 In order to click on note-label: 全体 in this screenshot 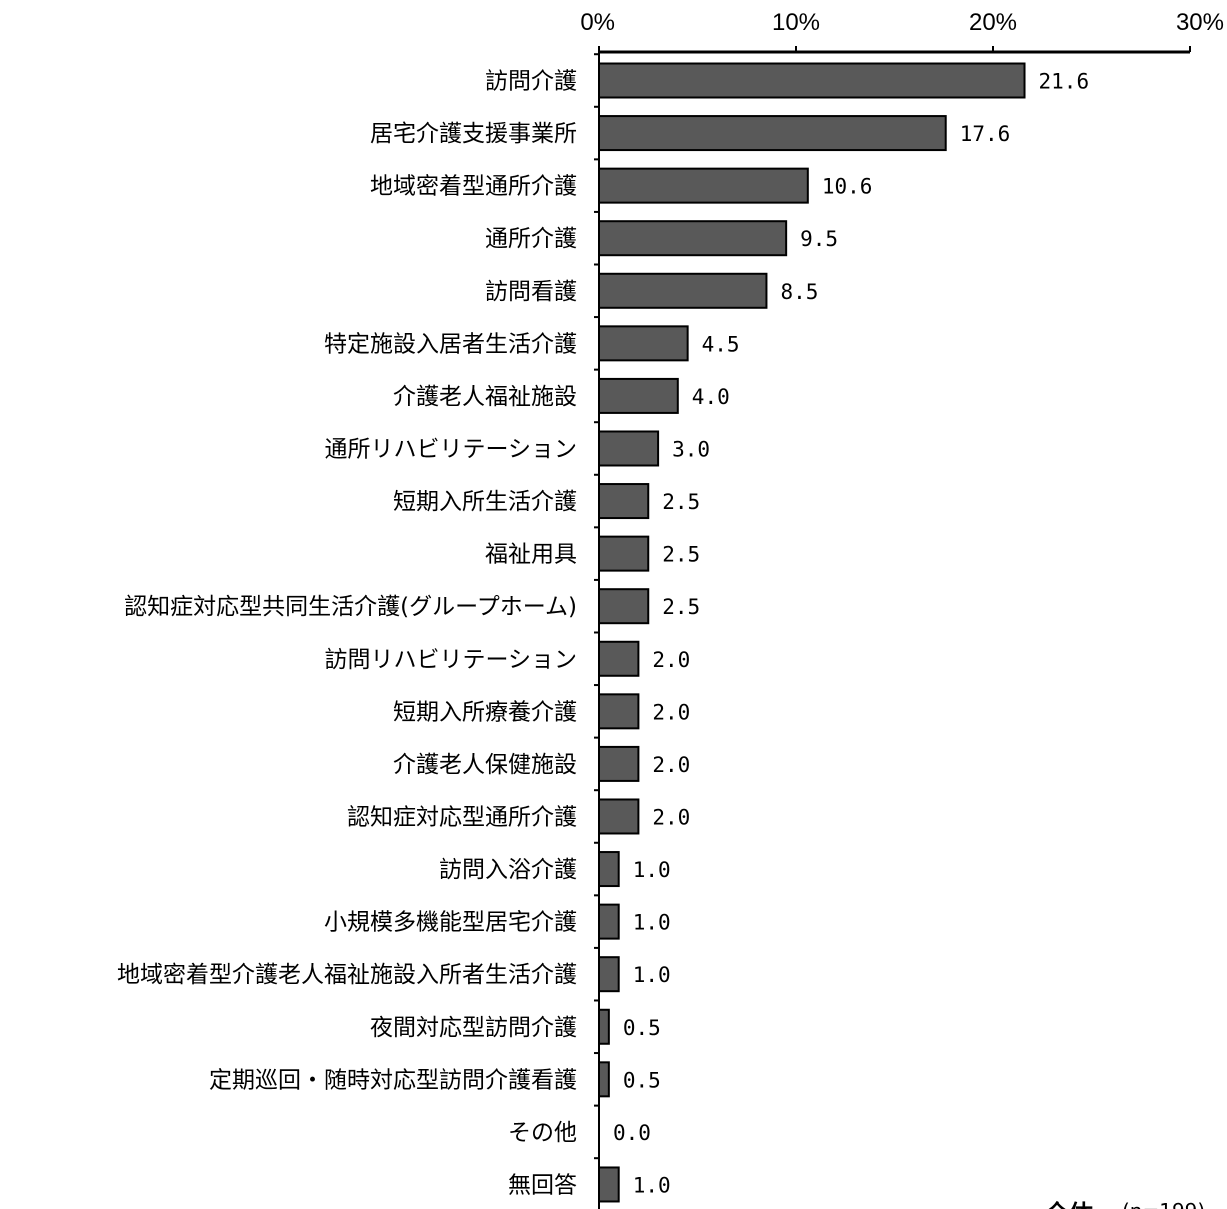, I will do `click(1069, 1204)`.